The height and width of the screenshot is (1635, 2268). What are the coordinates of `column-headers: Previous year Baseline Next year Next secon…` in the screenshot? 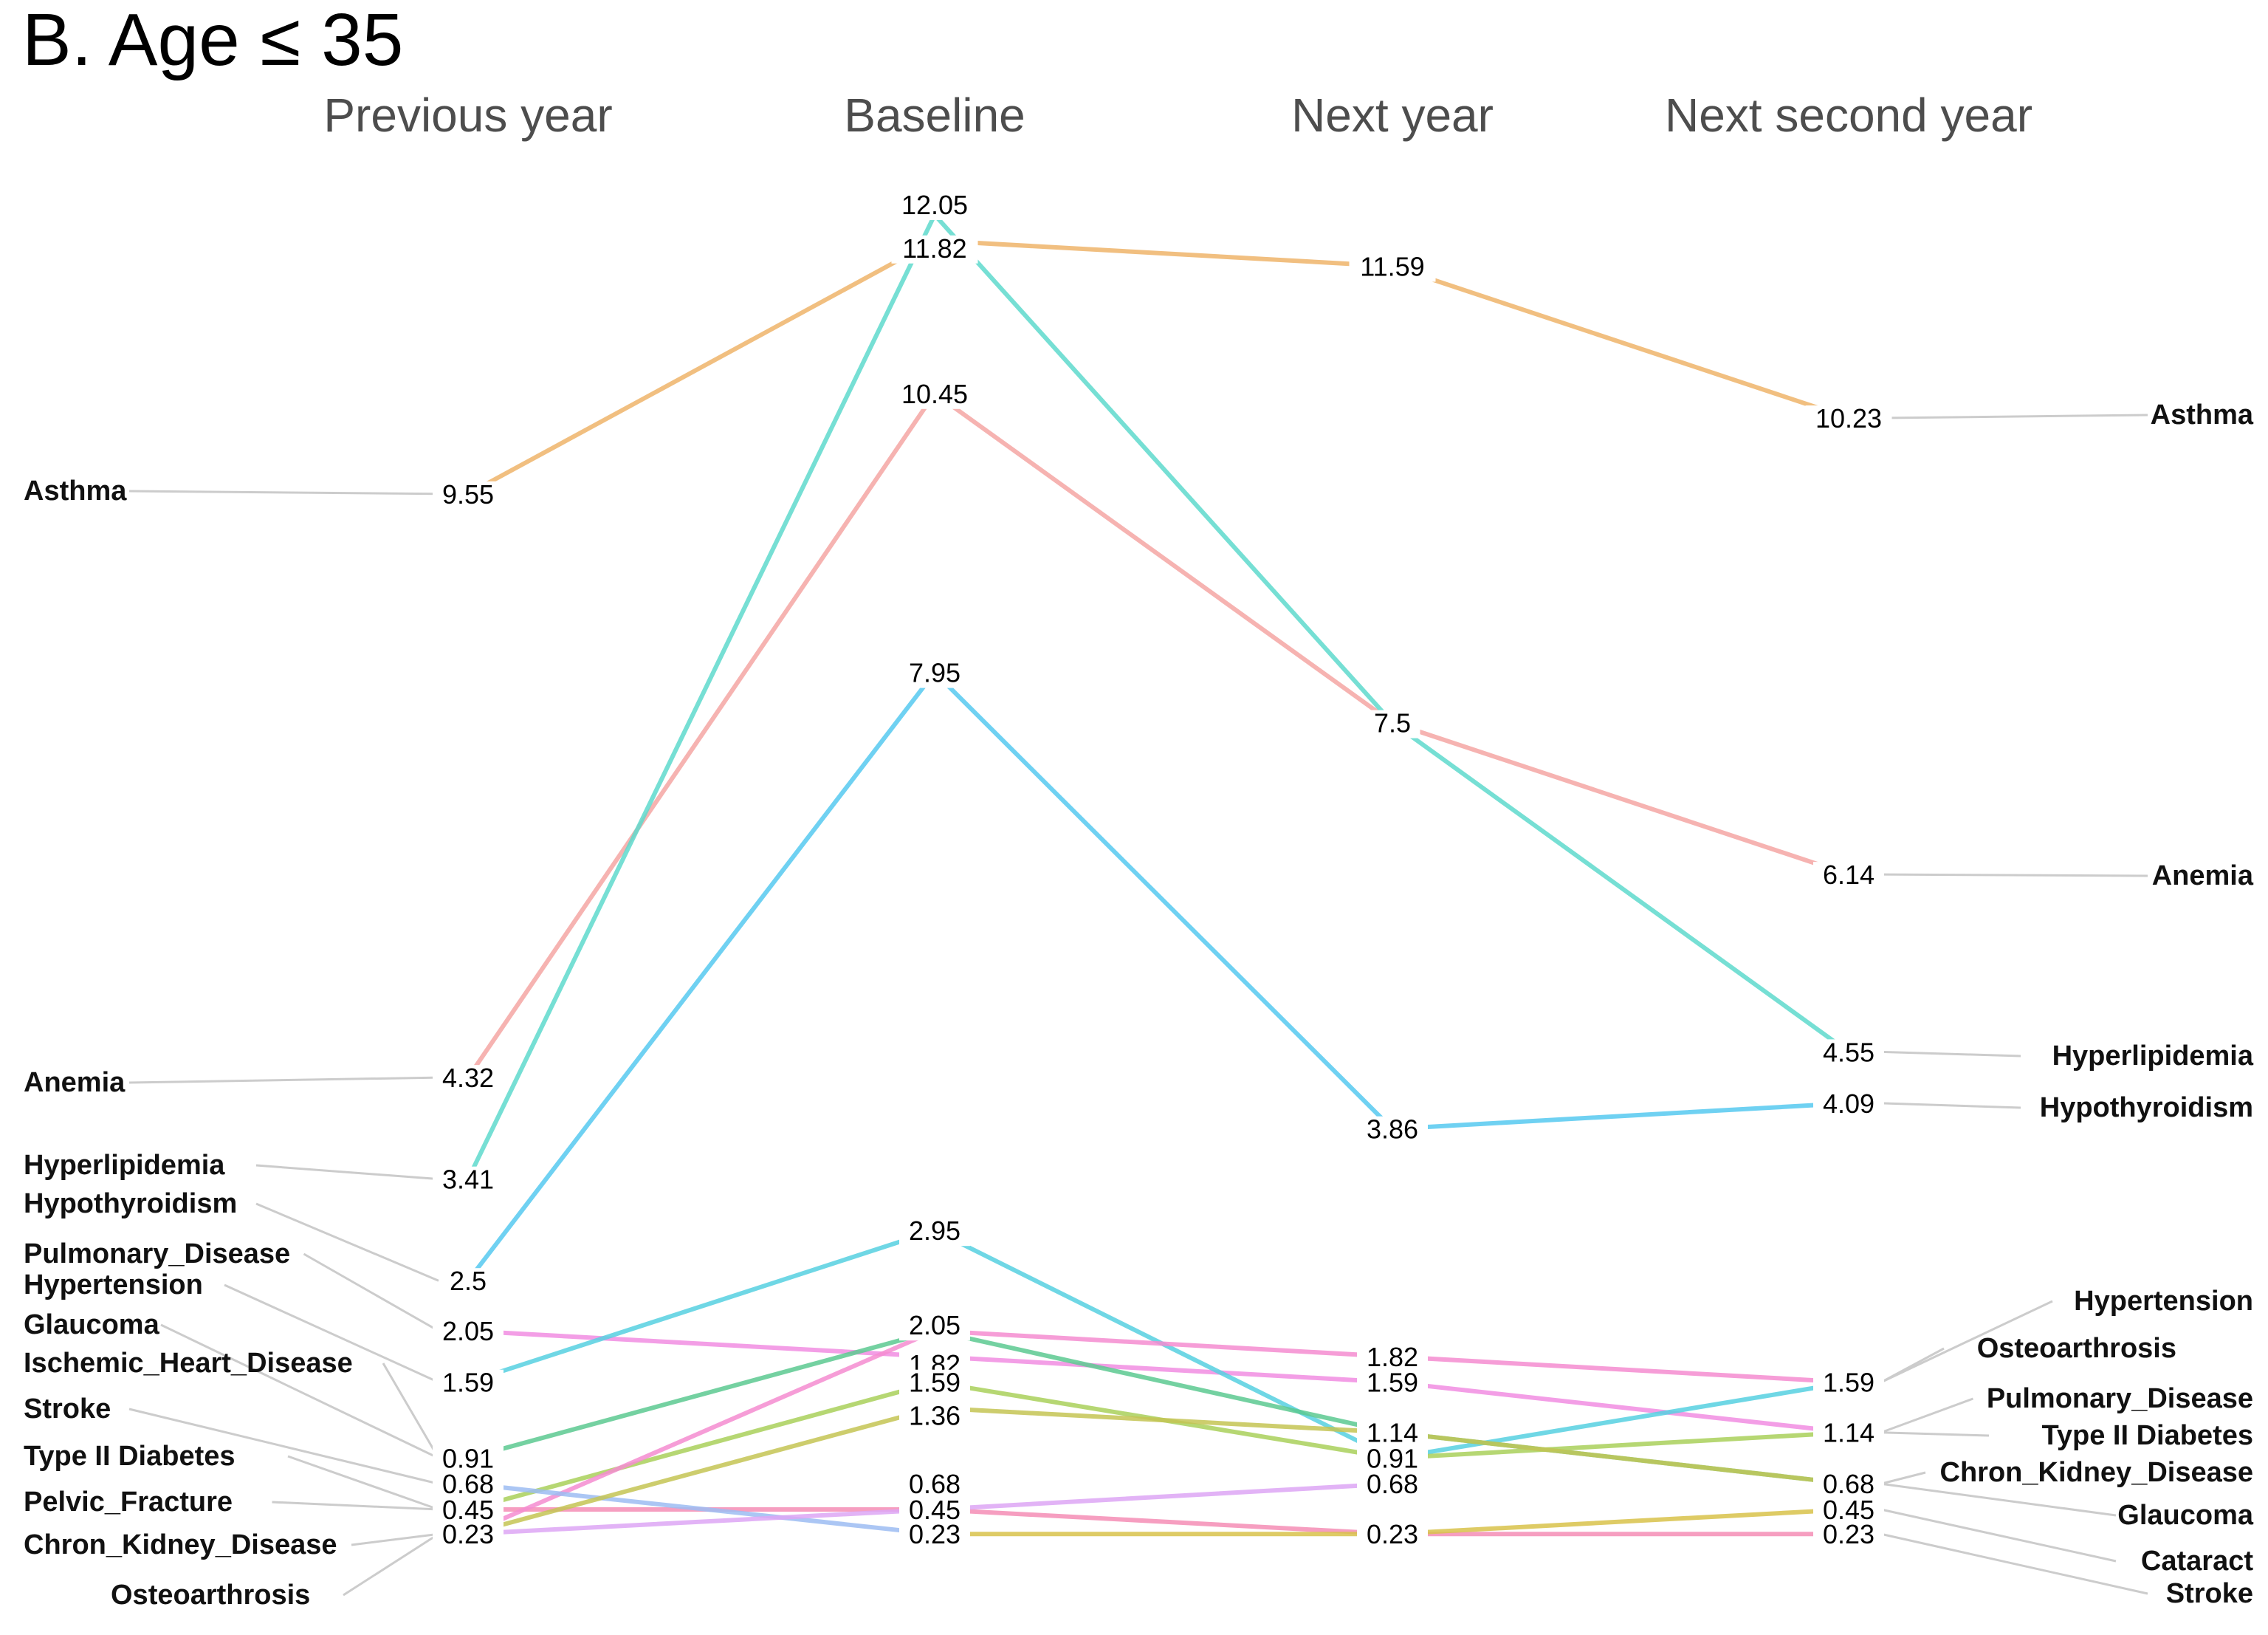 It's located at (1177, 115).